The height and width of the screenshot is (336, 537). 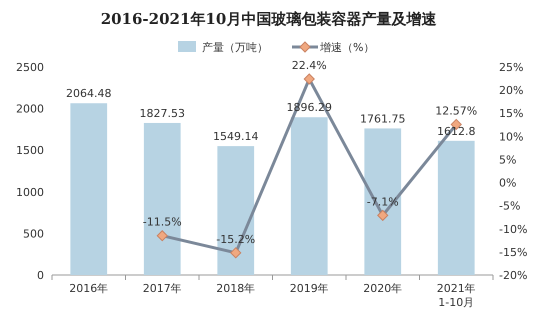 I want to click on y2-tick-label: -20%, so click(x=513, y=275).